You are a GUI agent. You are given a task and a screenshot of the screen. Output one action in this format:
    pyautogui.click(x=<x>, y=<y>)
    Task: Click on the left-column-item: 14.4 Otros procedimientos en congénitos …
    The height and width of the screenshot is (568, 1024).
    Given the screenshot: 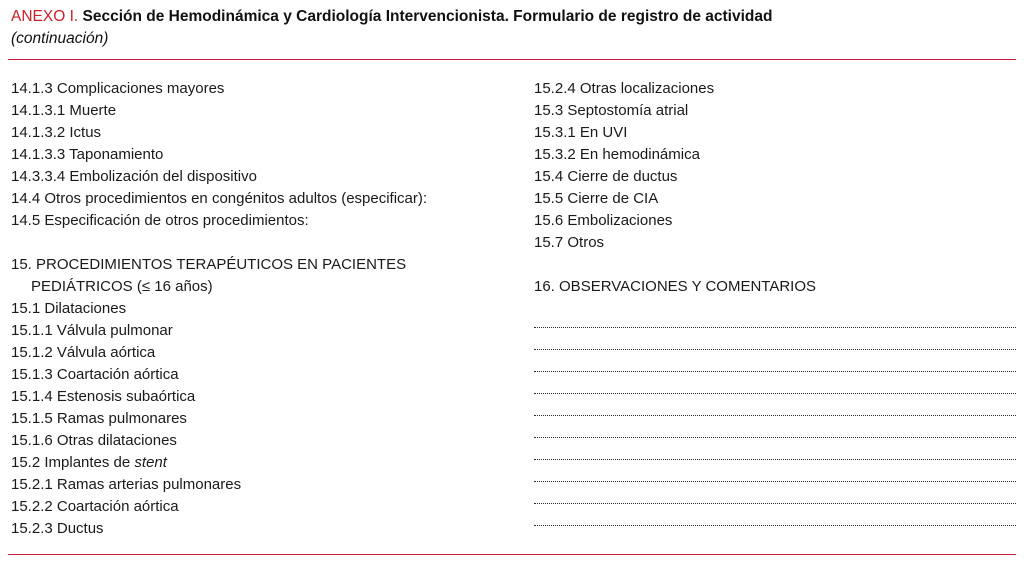 What is the action you would take?
    pyautogui.click(x=266, y=199)
    